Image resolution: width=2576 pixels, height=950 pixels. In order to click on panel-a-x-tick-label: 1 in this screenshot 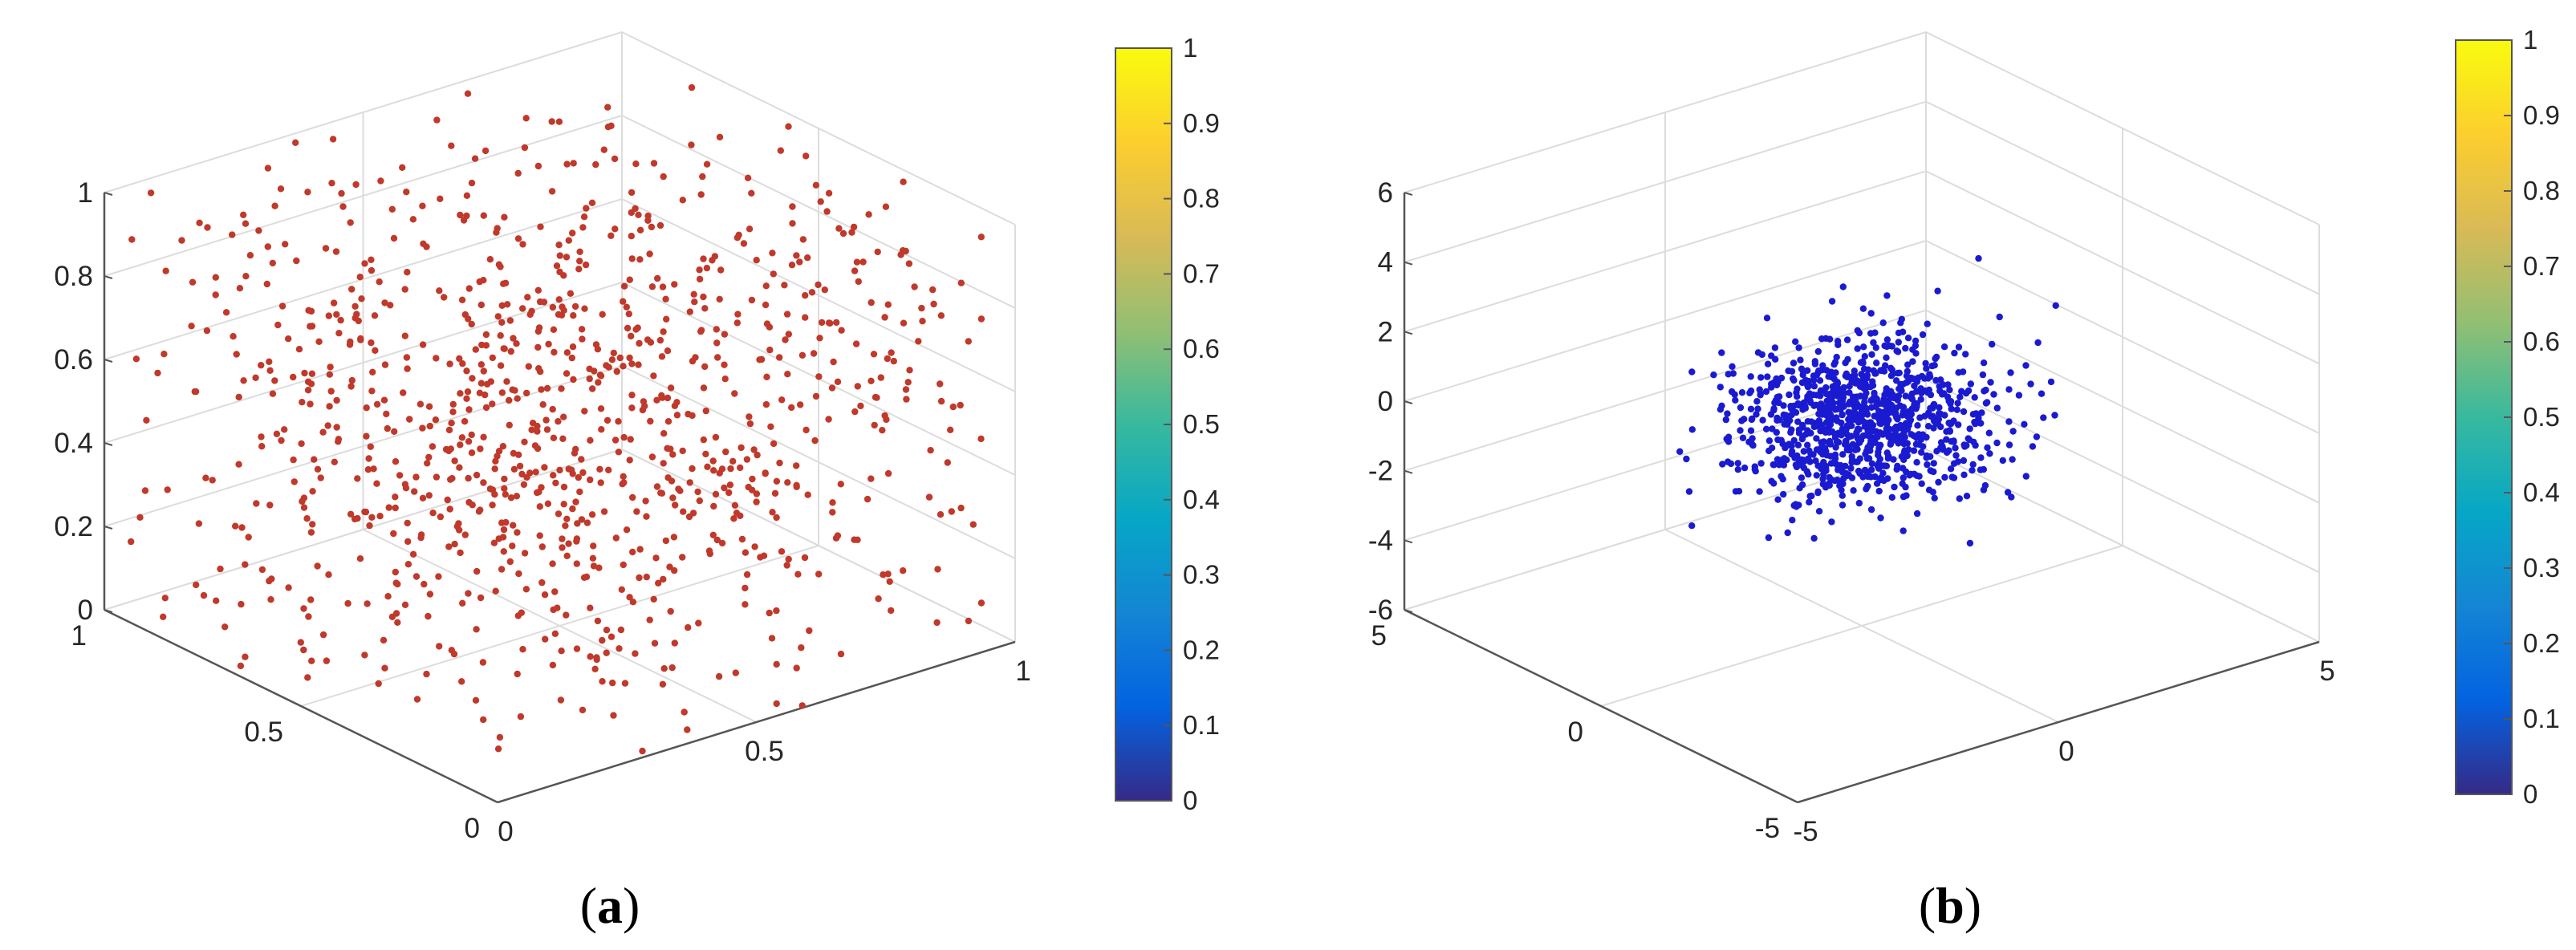, I will do `click(1022, 672)`.